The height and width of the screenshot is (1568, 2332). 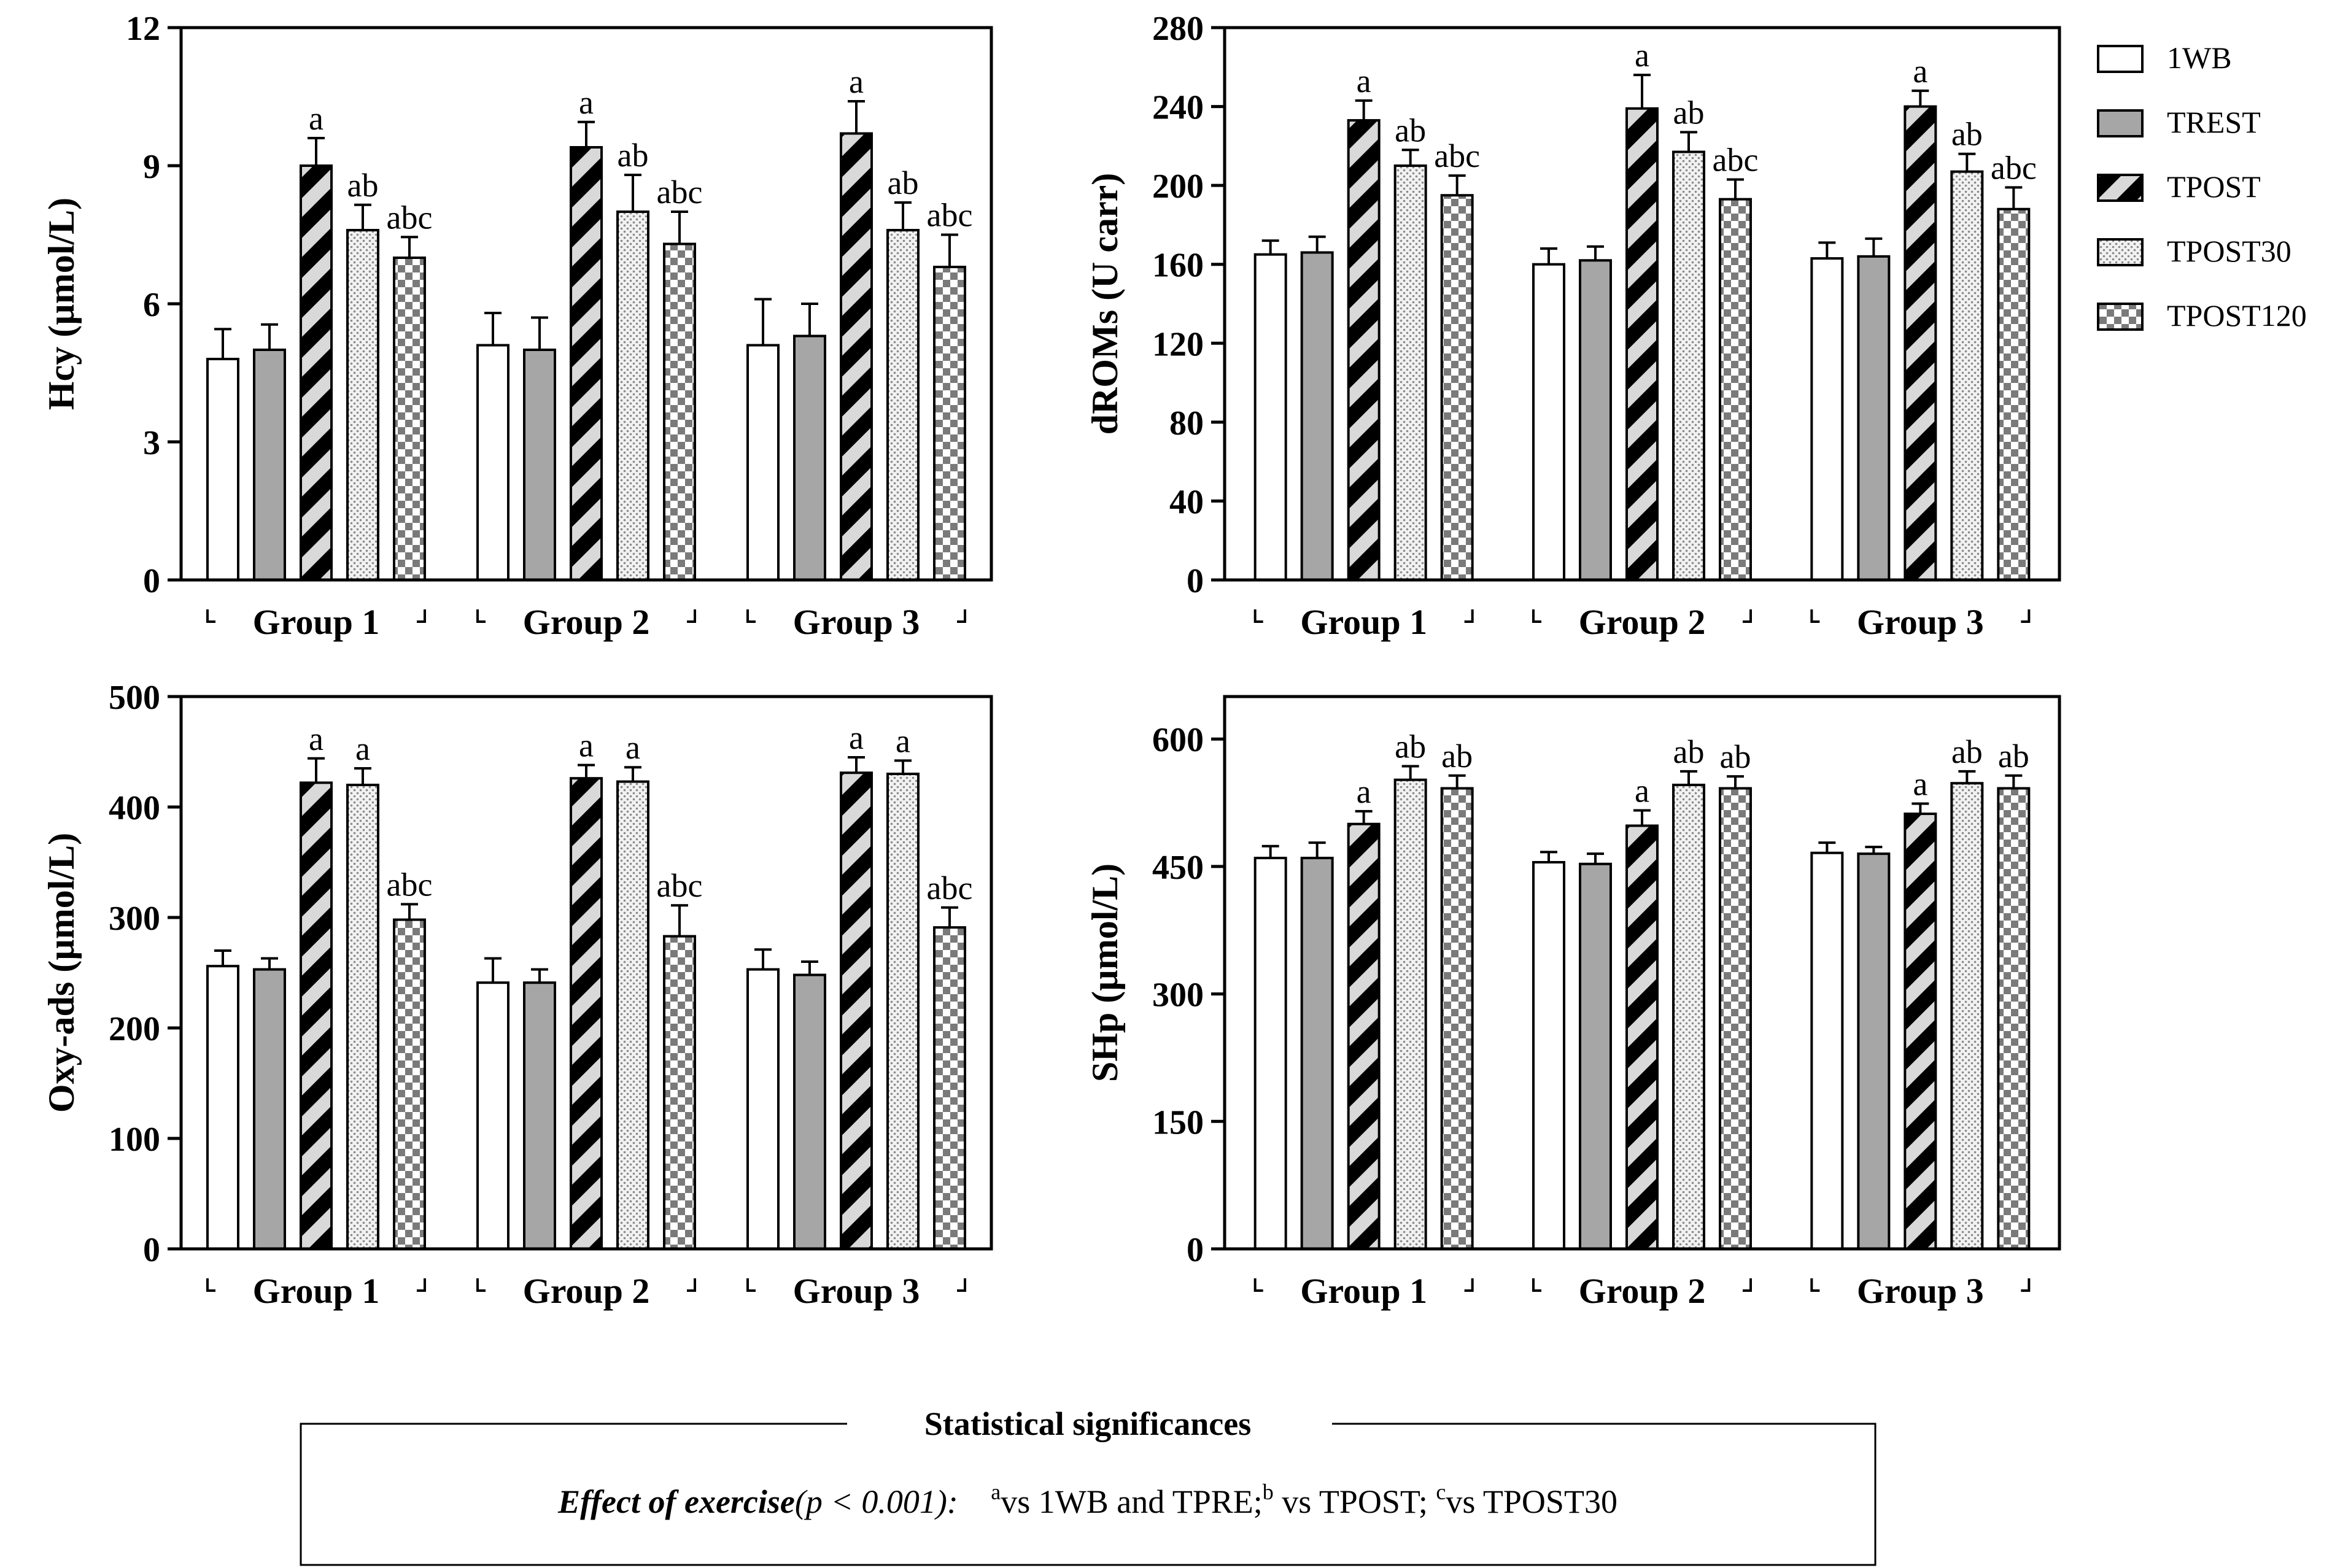 What do you see at coordinates (151, 305) in the screenshot?
I see `y-tick-label: 6` at bounding box center [151, 305].